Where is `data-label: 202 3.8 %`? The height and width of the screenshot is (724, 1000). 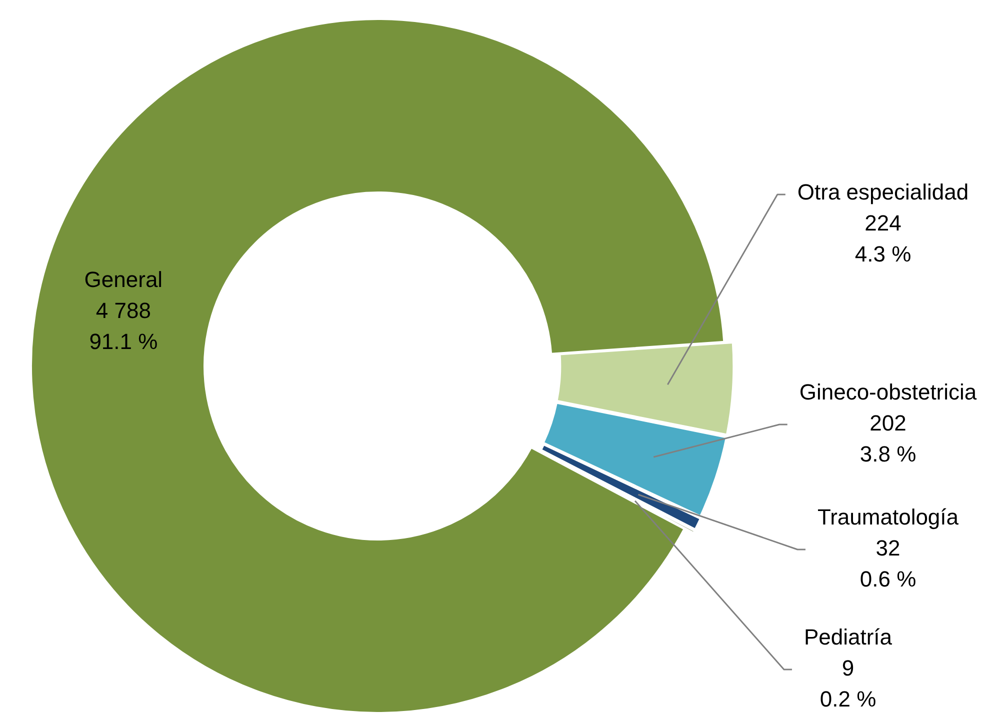 data-label: 202 3.8 % is located at coordinates (888, 438).